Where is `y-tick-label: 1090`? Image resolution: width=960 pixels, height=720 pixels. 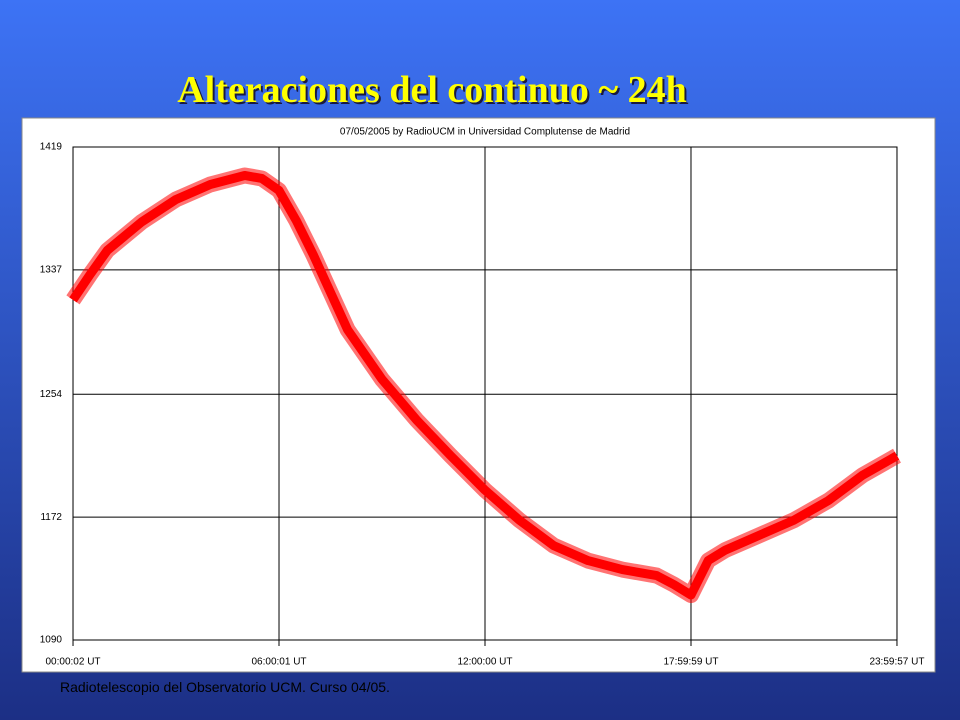 y-tick-label: 1090 is located at coordinates (51, 640).